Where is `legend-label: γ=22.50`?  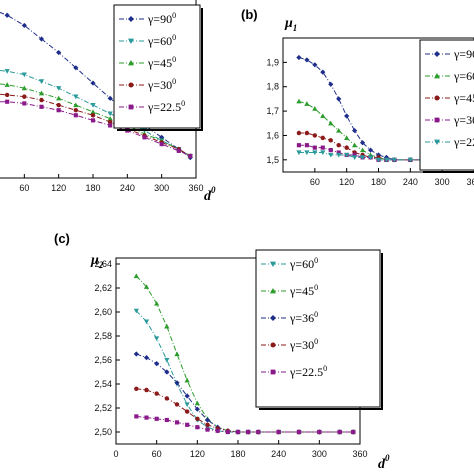 legend-label: γ=22.50 is located at coordinates (166, 106).